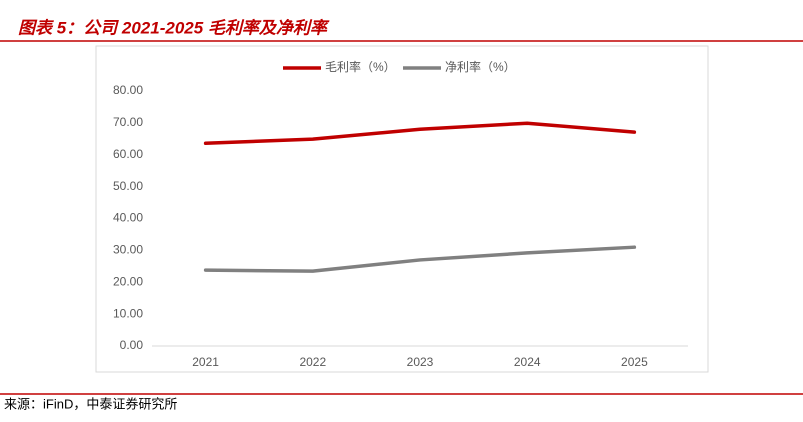 This screenshot has width=803, height=422. What do you see at coordinates (128, 90) in the screenshot?
I see `y-tick-label: 80.00` at bounding box center [128, 90].